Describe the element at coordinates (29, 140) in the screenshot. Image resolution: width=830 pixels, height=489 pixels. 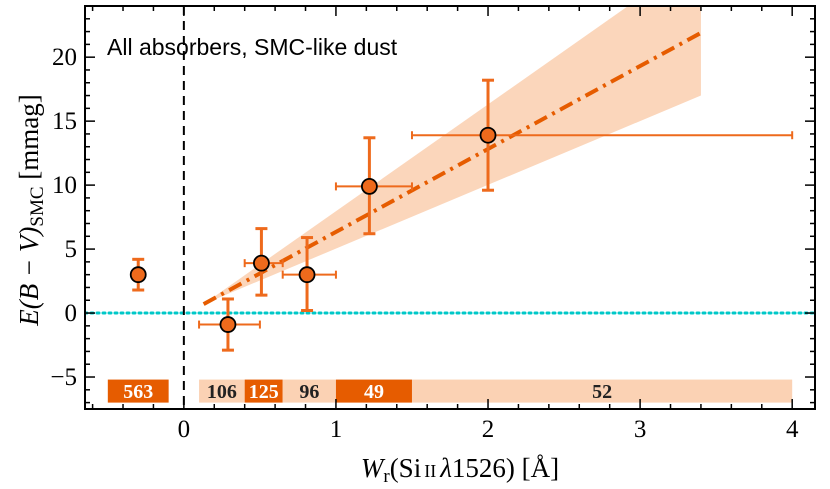
I see `y-label-units: [mmag]` at that location.